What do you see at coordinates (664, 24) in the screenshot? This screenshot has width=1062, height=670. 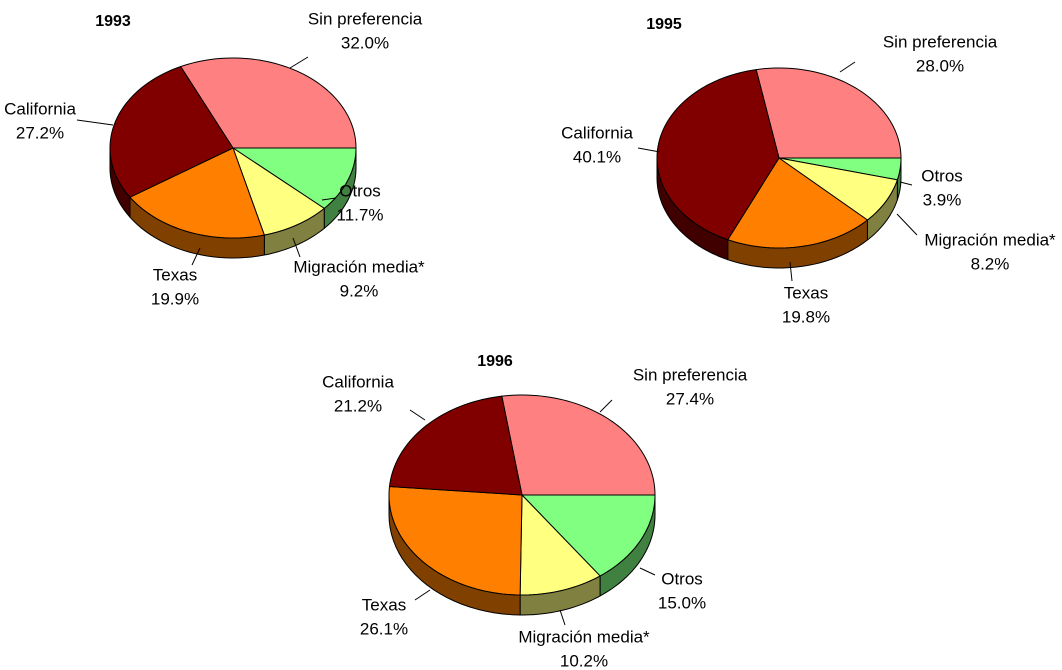 I see `chart-title: 1995` at bounding box center [664, 24].